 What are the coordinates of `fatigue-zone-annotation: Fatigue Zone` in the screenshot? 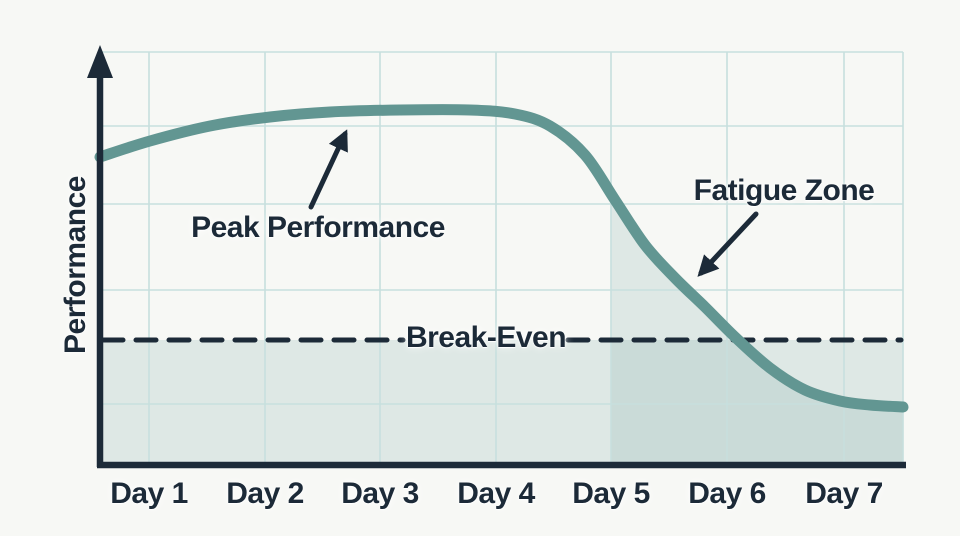 It's located at (784, 190).